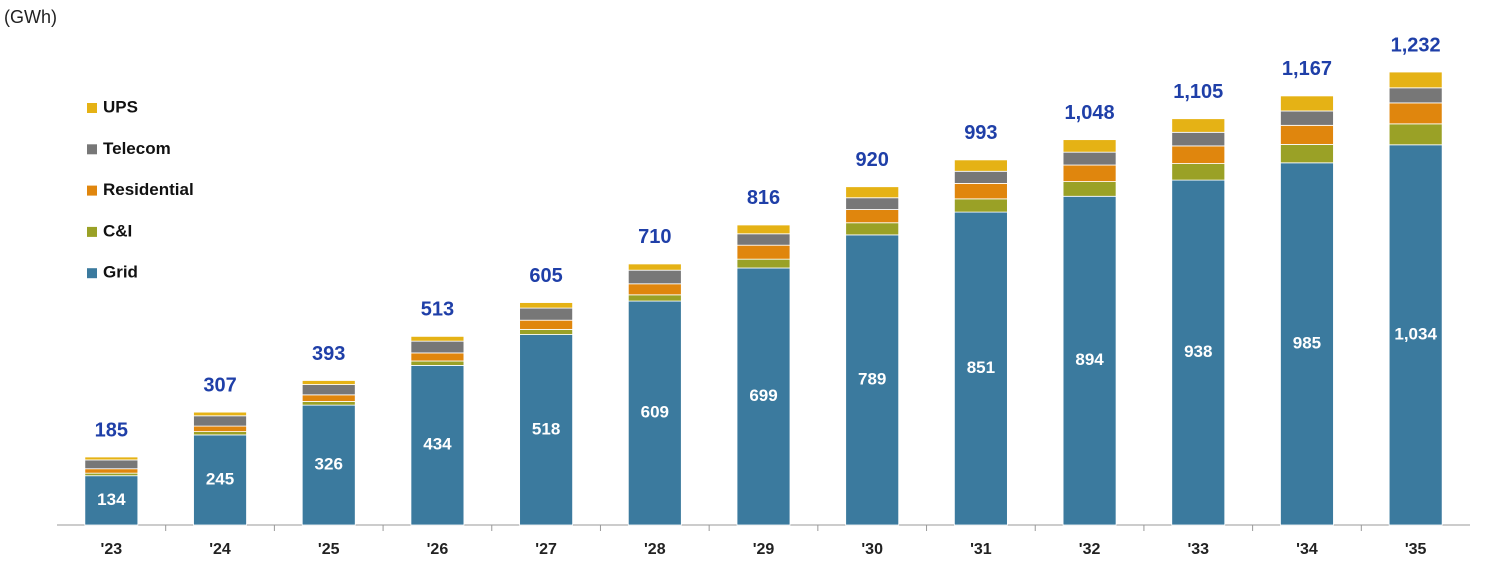 Image resolution: width=1499 pixels, height=563 pixels. What do you see at coordinates (1307, 549) in the screenshot?
I see `x-tick-label: '34` at bounding box center [1307, 549].